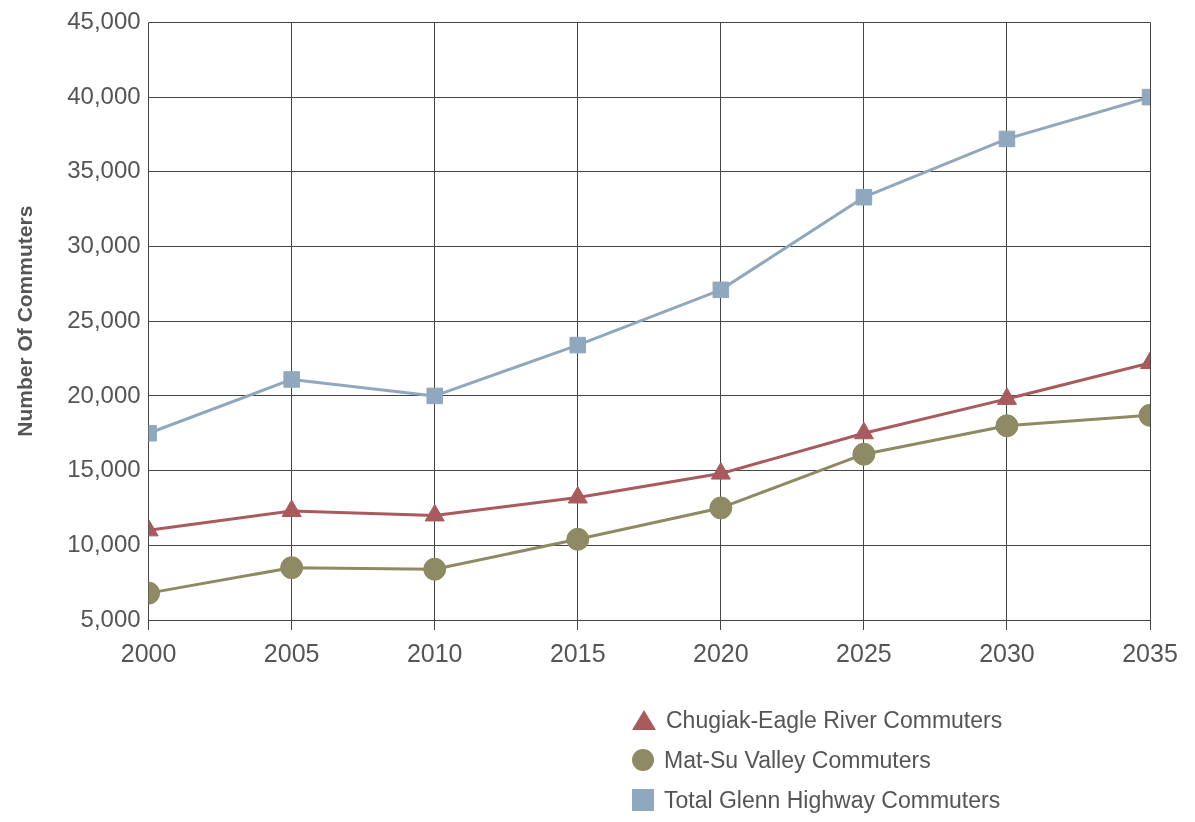 This screenshot has height=822, width=1195. I want to click on legend-label: Total Glenn Highway Commuters, so click(832, 800).